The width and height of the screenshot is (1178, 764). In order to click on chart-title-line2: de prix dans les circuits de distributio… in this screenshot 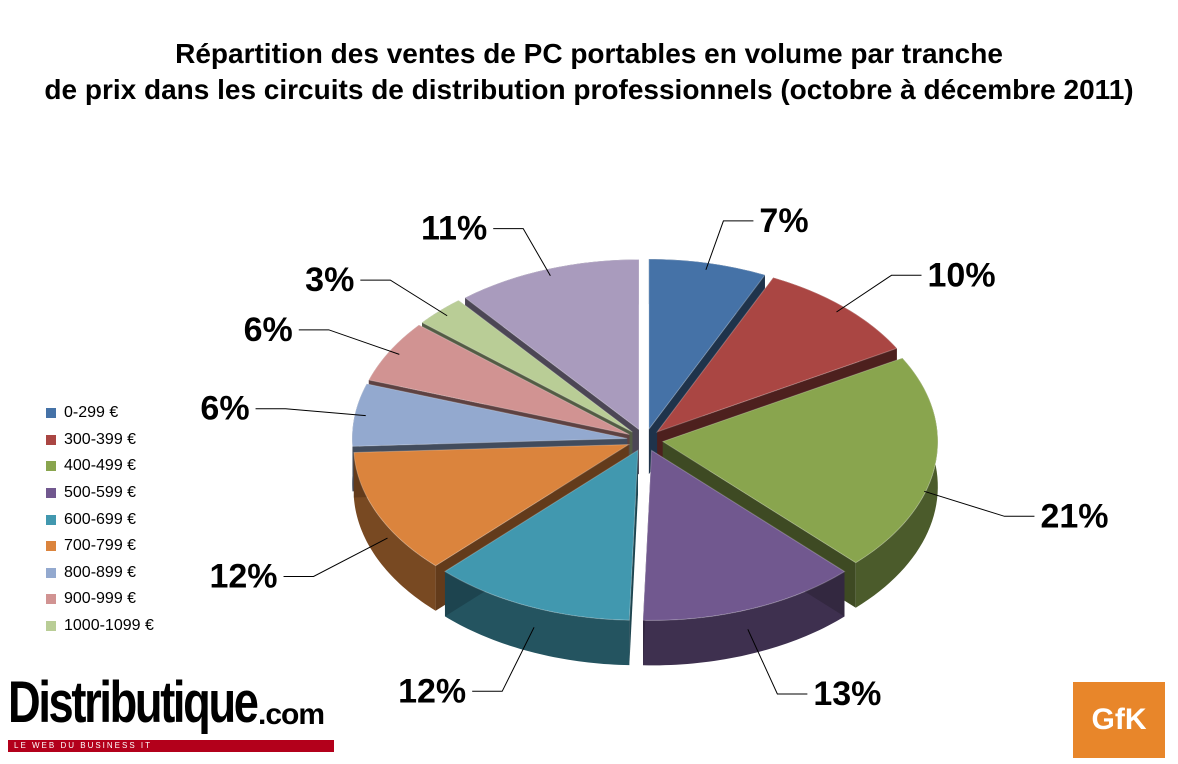, I will do `click(589, 89)`.